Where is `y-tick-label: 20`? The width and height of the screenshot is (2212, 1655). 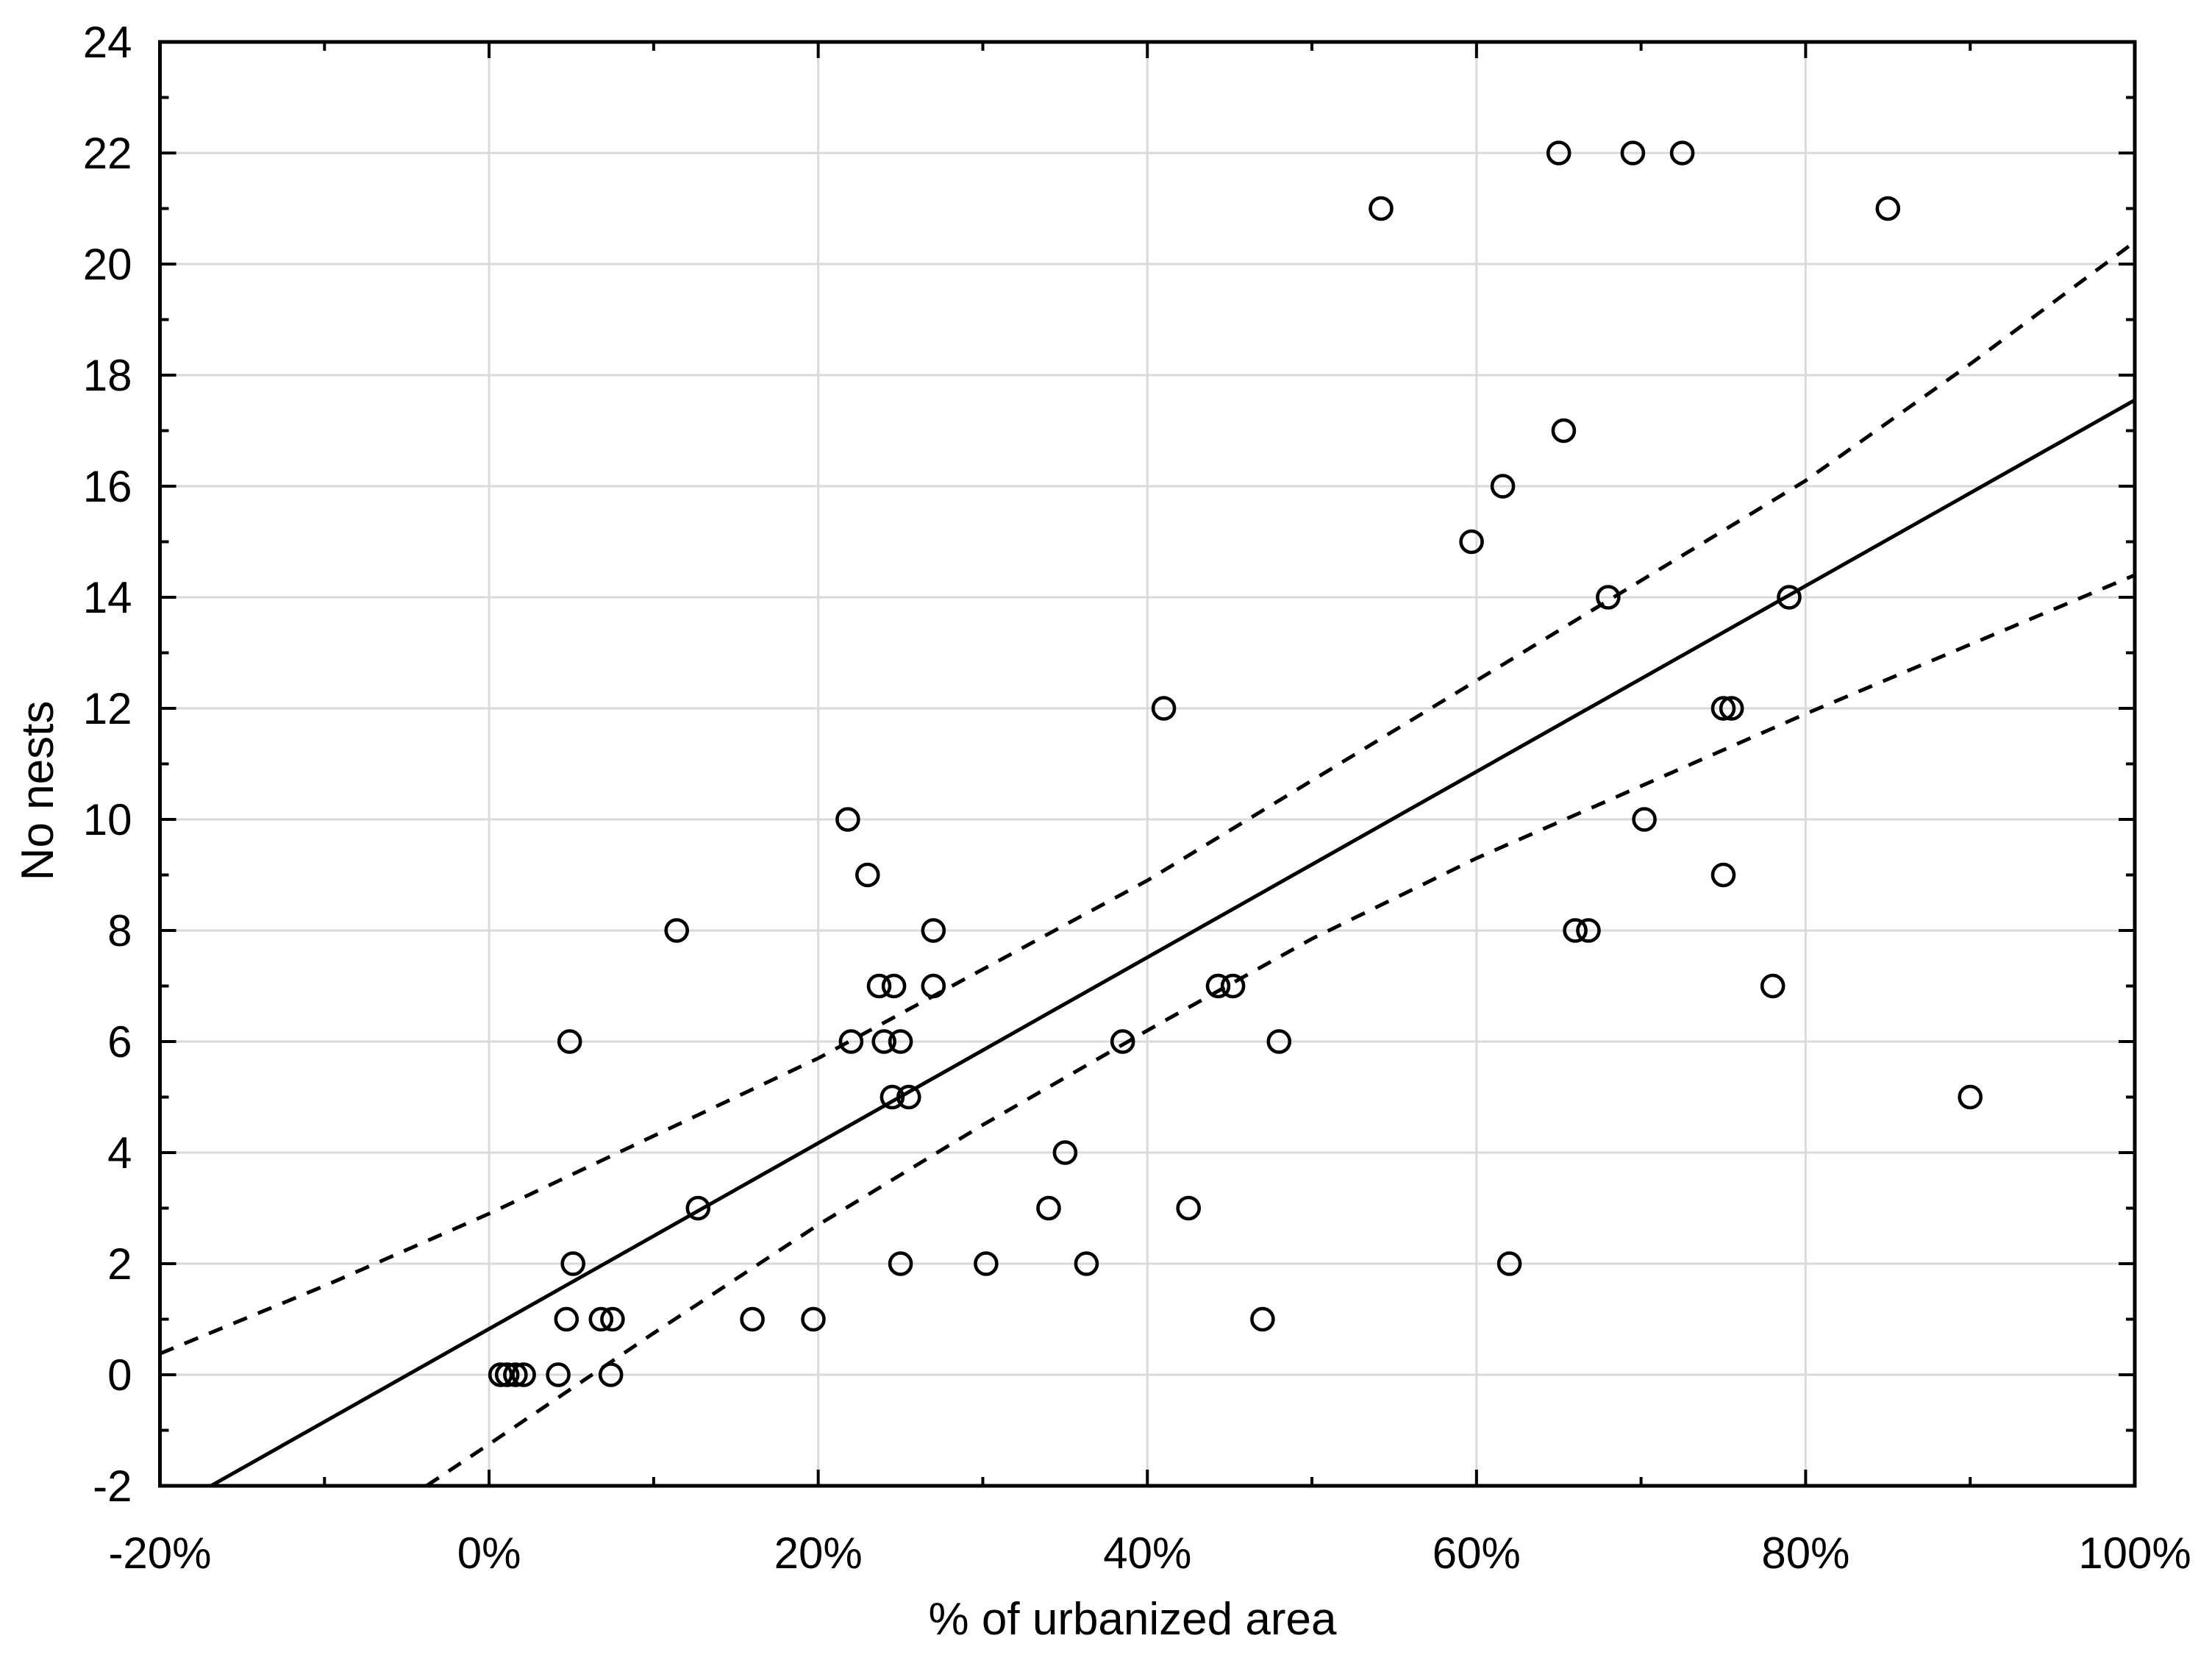 y-tick-label: 20 is located at coordinates (107, 264).